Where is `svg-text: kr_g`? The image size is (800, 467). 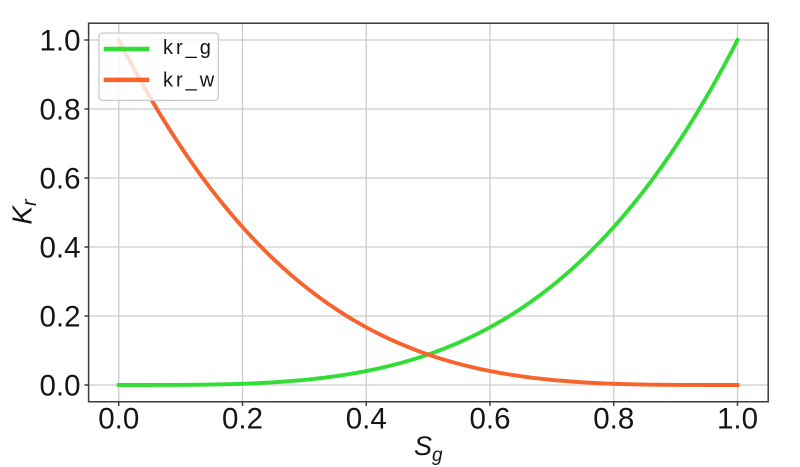 svg-text: kr_g is located at coordinates (188, 48).